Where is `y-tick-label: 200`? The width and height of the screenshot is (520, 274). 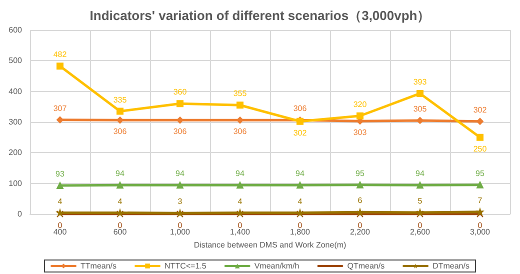
y-tick-label: 200 is located at coordinates (15, 153).